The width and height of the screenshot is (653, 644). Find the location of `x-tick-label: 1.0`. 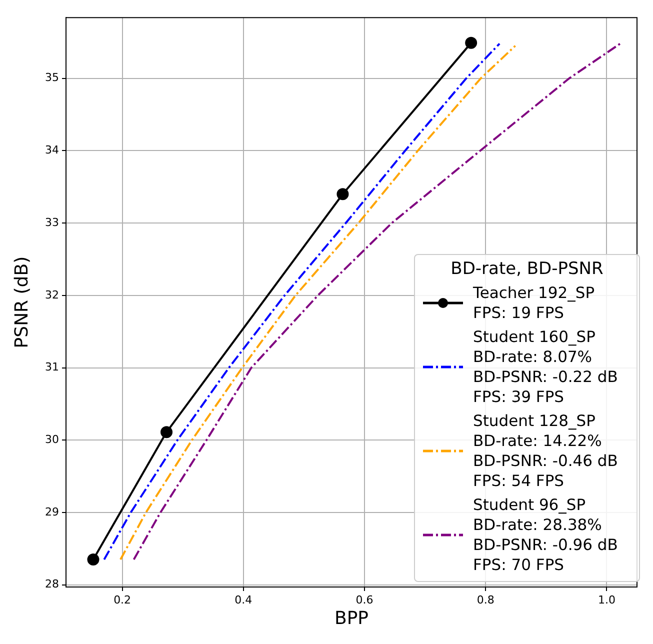

x-tick-label: 1.0 is located at coordinates (607, 599).